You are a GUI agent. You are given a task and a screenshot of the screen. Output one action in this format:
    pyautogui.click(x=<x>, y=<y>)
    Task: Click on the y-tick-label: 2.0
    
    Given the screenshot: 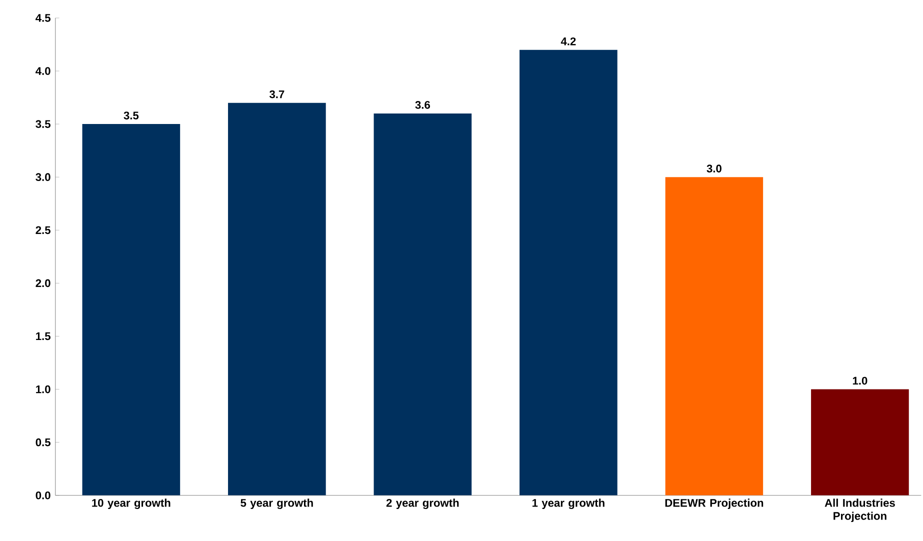 What is the action you would take?
    pyautogui.click(x=43, y=283)
    